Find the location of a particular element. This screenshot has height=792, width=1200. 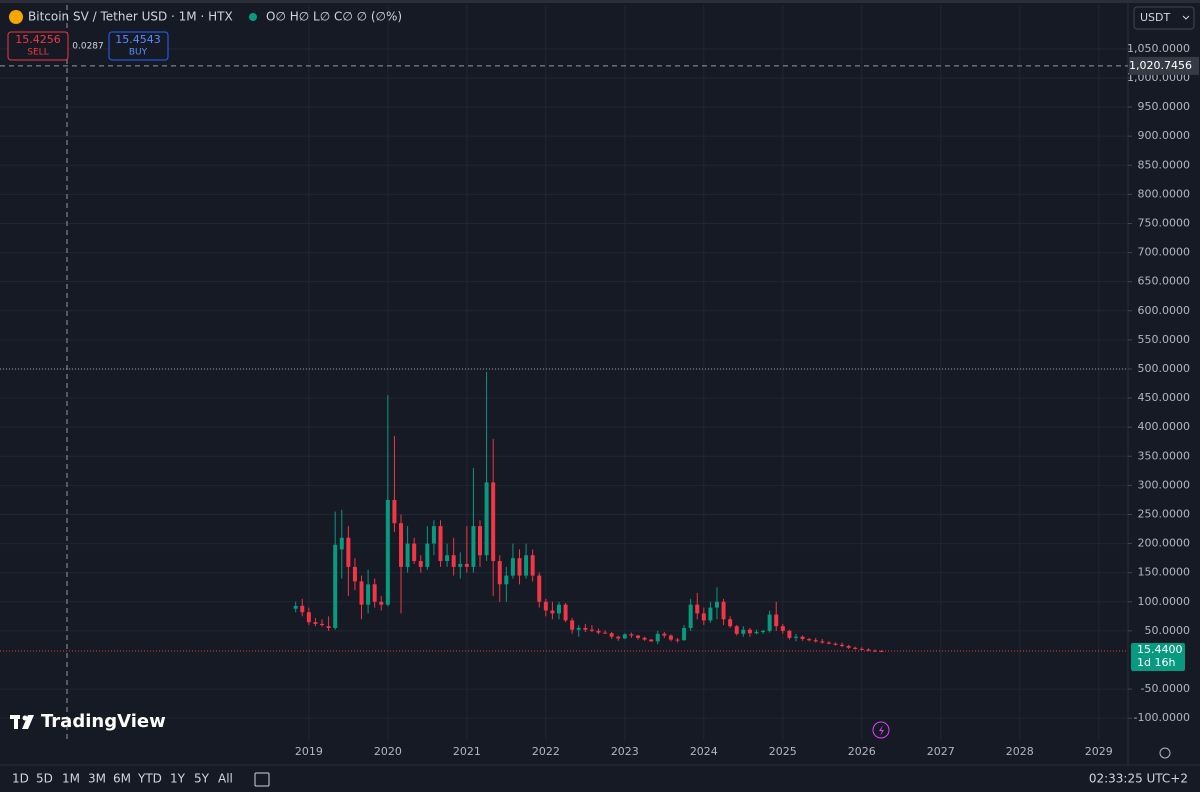

x-tick-label: 2026 is located at coordinates (862, 751).